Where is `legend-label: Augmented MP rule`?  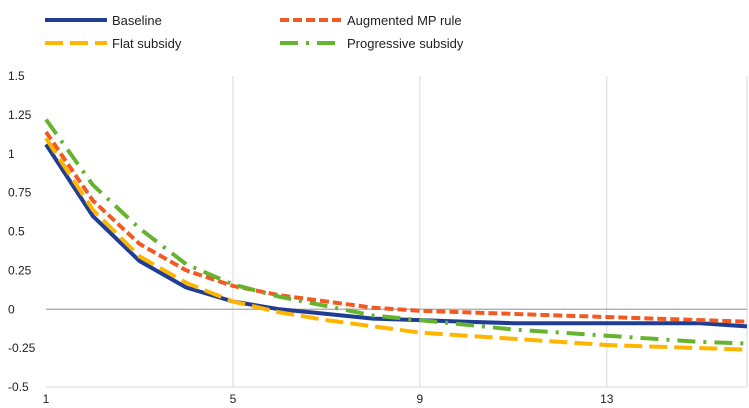 legend-label: Augmented MP rule is located at coordinates (404, 20).